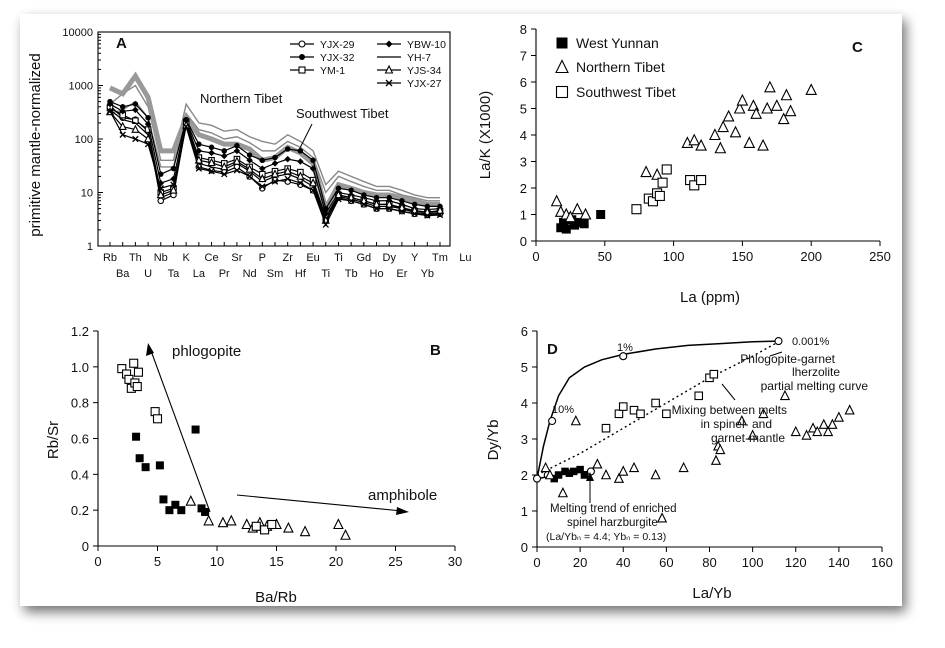  Describe the element at coordinates (180, 430) in the screenshot. I see `panel-b-phlogopite-arrow` at that location.